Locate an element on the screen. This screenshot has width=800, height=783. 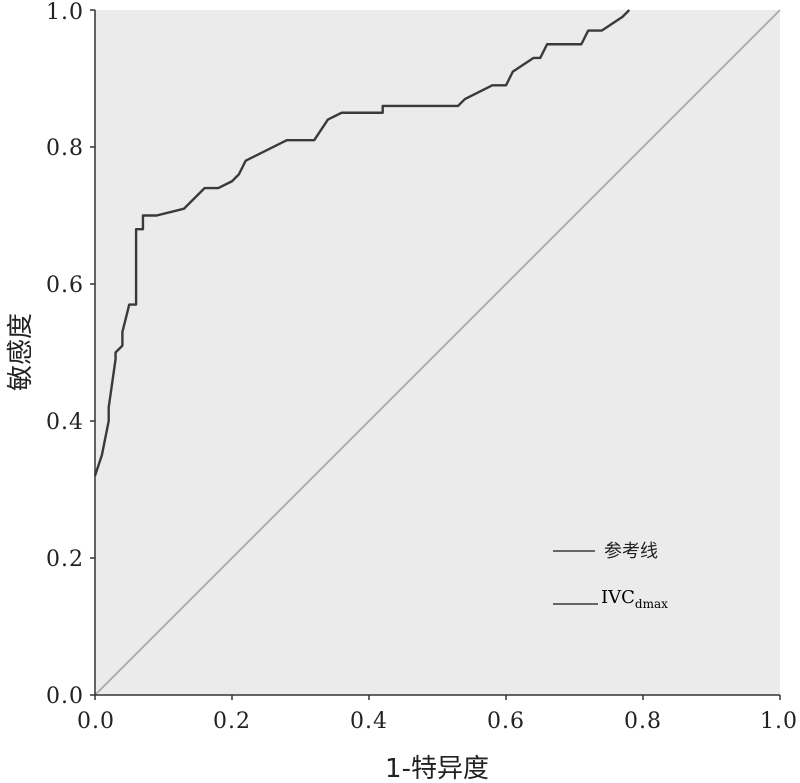
x-axis-title: 1-特异度 is located at coordinates (437, 768).